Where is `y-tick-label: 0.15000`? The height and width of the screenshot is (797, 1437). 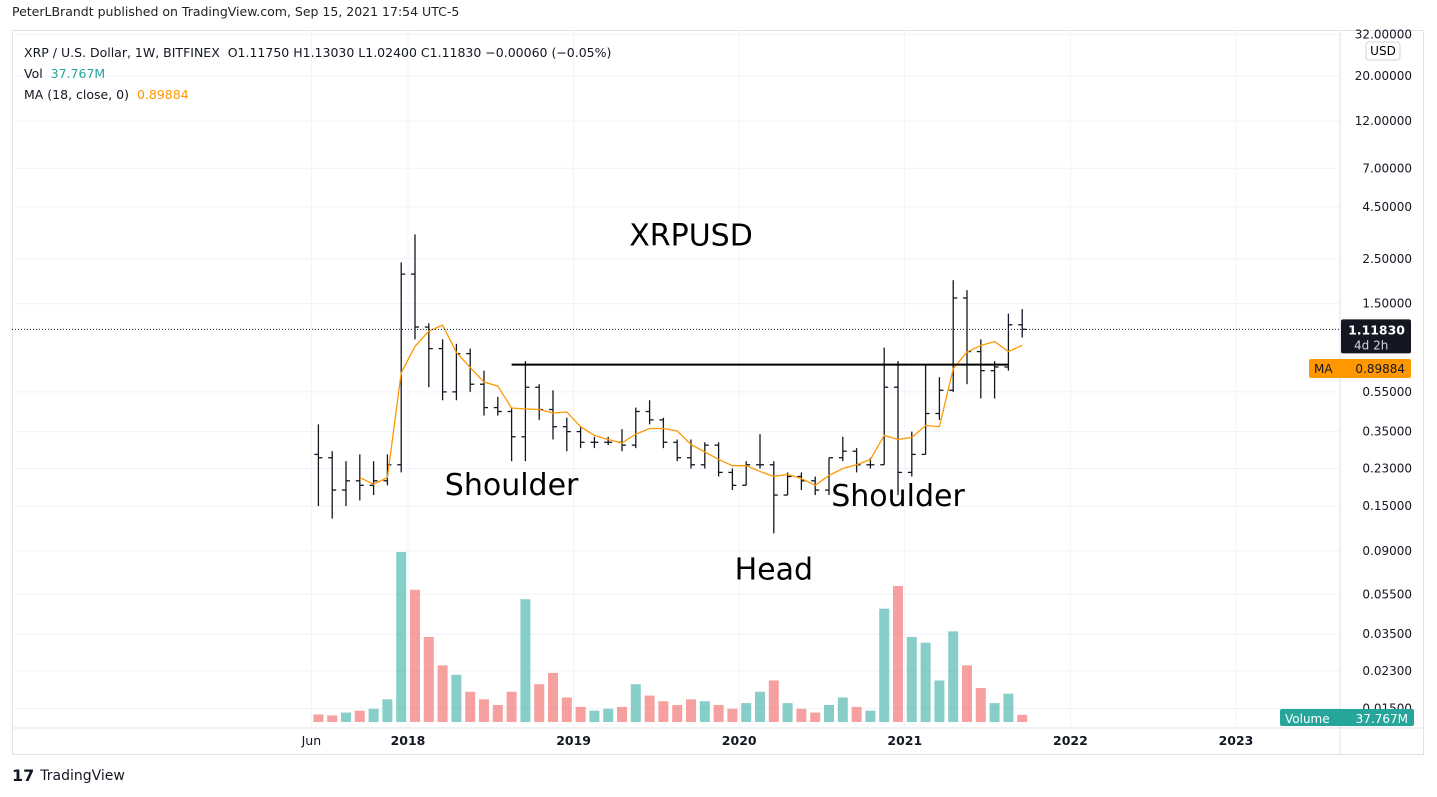
y-tick-label: 0.15000 is located at coordinates (1387, 506).